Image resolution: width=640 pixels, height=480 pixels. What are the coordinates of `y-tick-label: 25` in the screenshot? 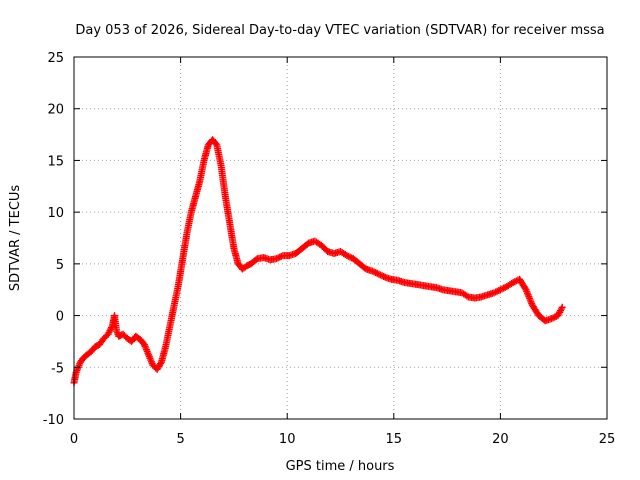 It's located at (55, 58).